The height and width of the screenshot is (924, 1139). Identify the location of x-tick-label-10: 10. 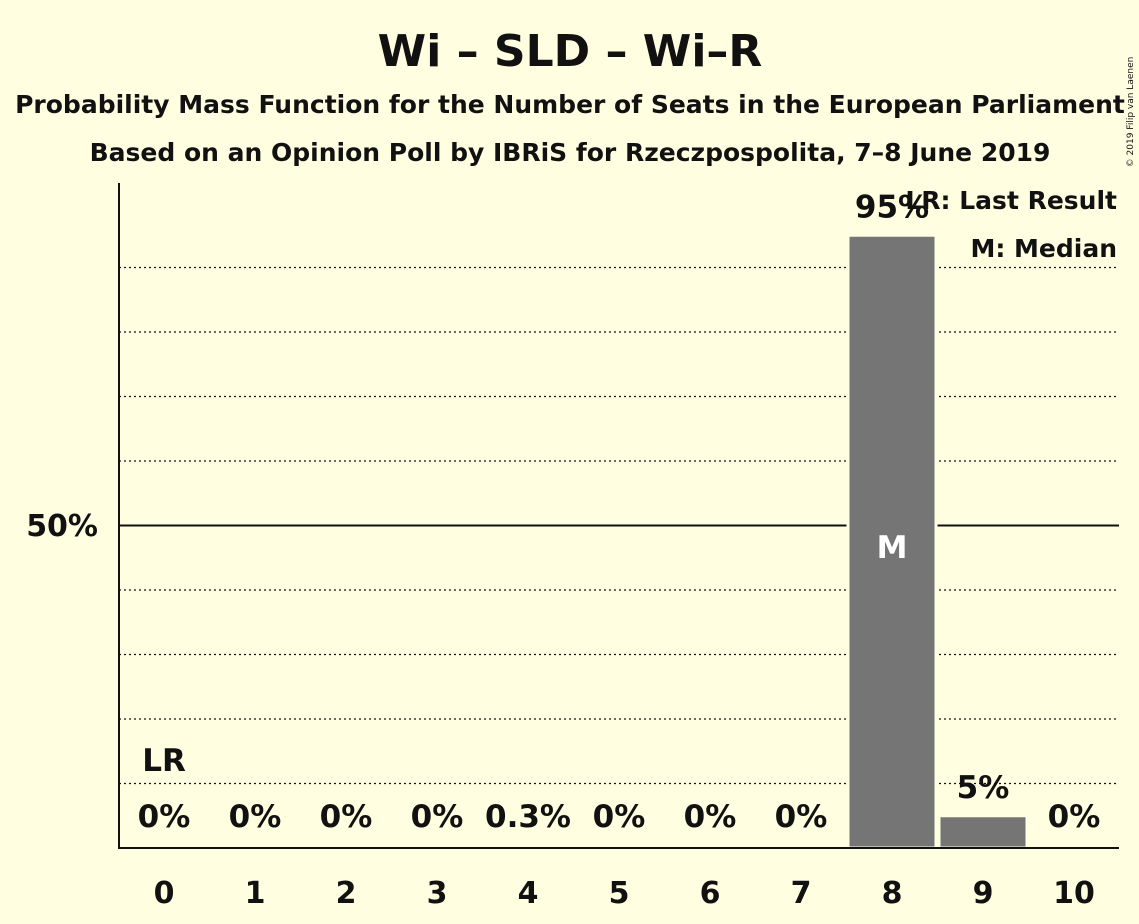
(1074, 893).